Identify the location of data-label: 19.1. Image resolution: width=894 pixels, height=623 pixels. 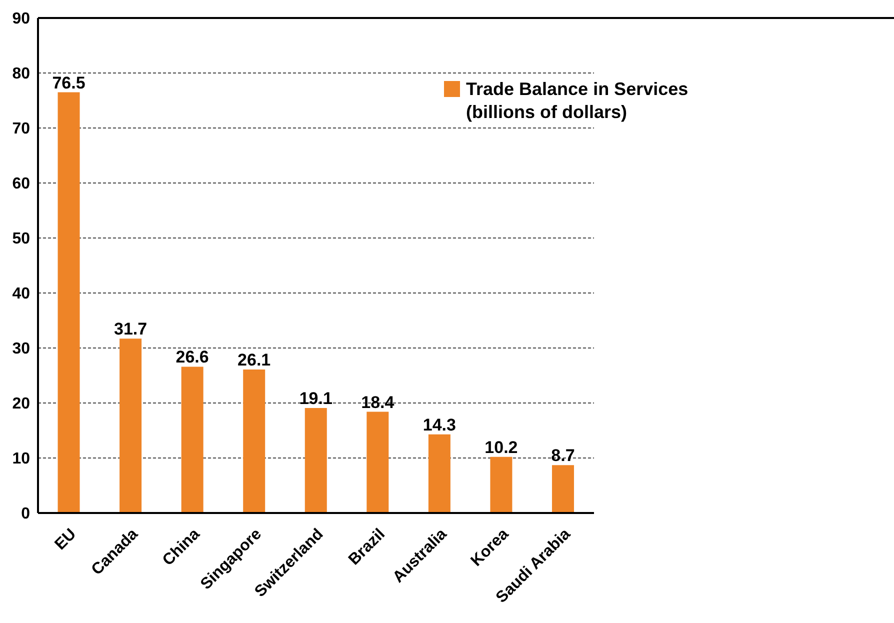
(315, 398).